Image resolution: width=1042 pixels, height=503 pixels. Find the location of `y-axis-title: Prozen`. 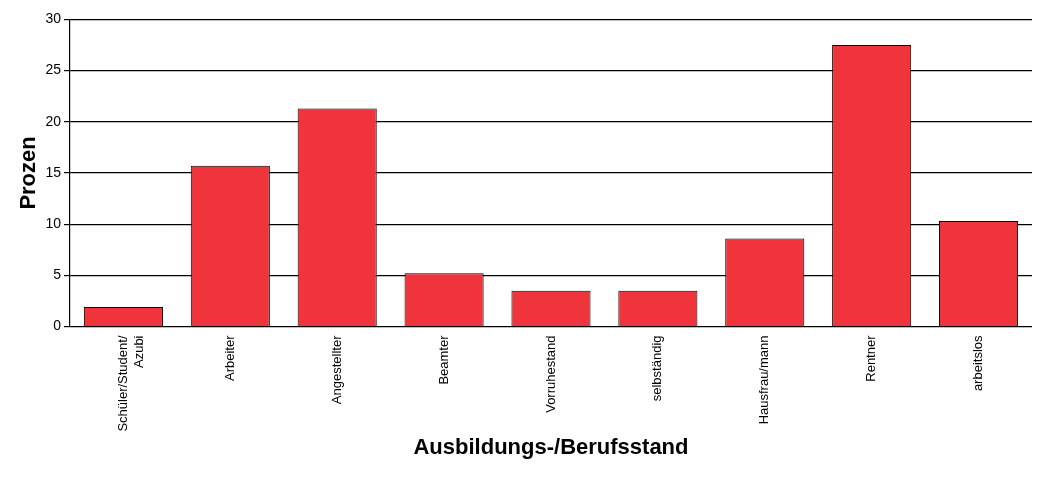

y-axis-title: Prozen is located at coordinates (28, 173).